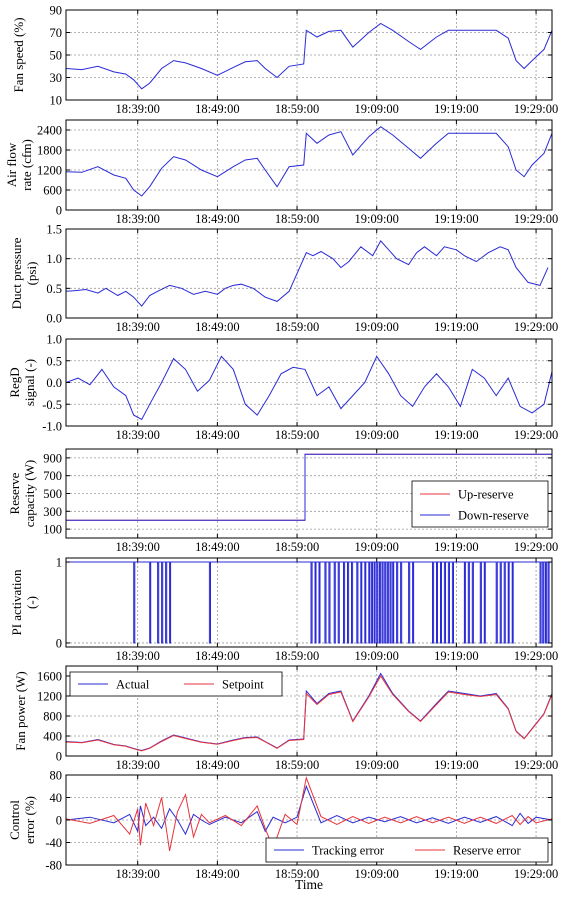 This screenshot has height=899, width=565. What do you see at coordinates (59, 563) in the screenshot?
I see `y-tick-label: 1` at bounding box center [59, 563].